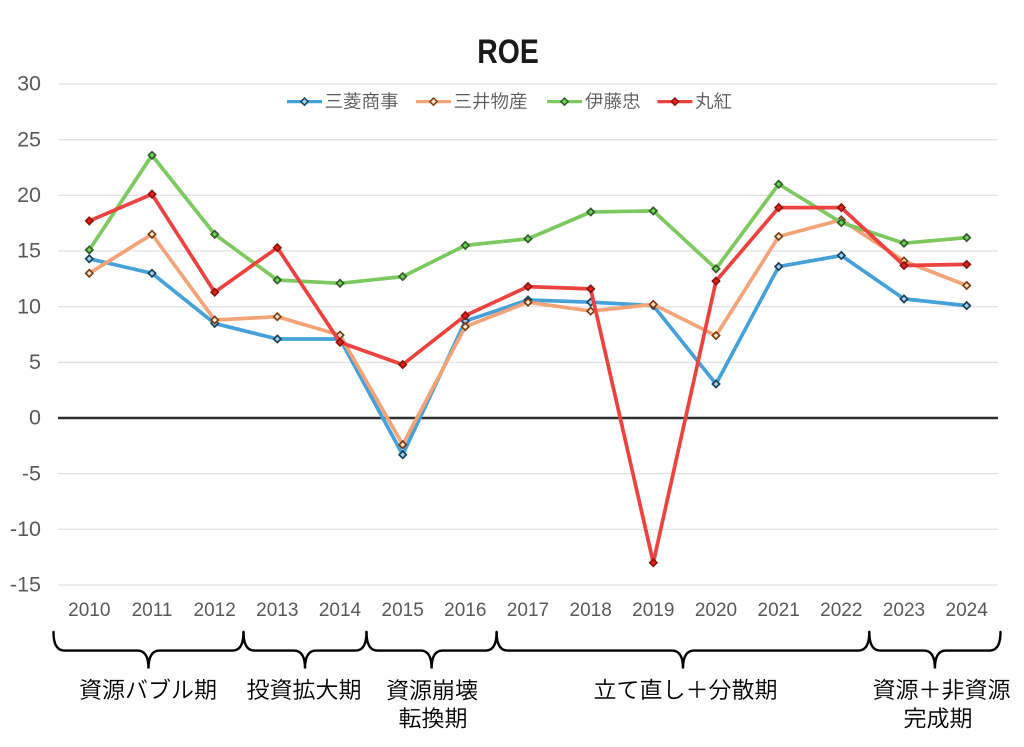 The image size is (1024, 747). What do you see at coordinates (779, 610) in the screenshot?
I see `svg-text: 2021` at bounding box center [779, 610].